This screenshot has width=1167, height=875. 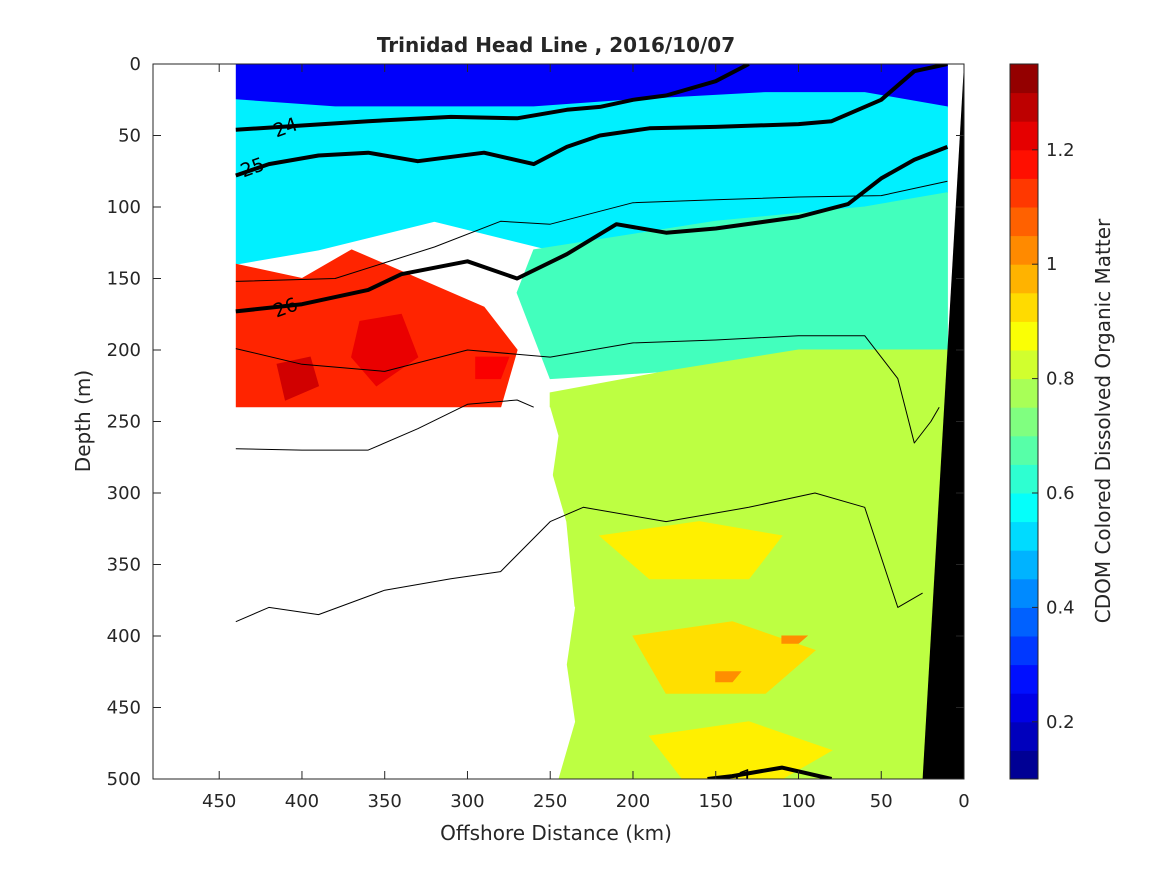 What do you see at coordinates (83, 421) in the screenshot?
I see `y-axis-label: Depth (m)` at bounding box center [83, 421].